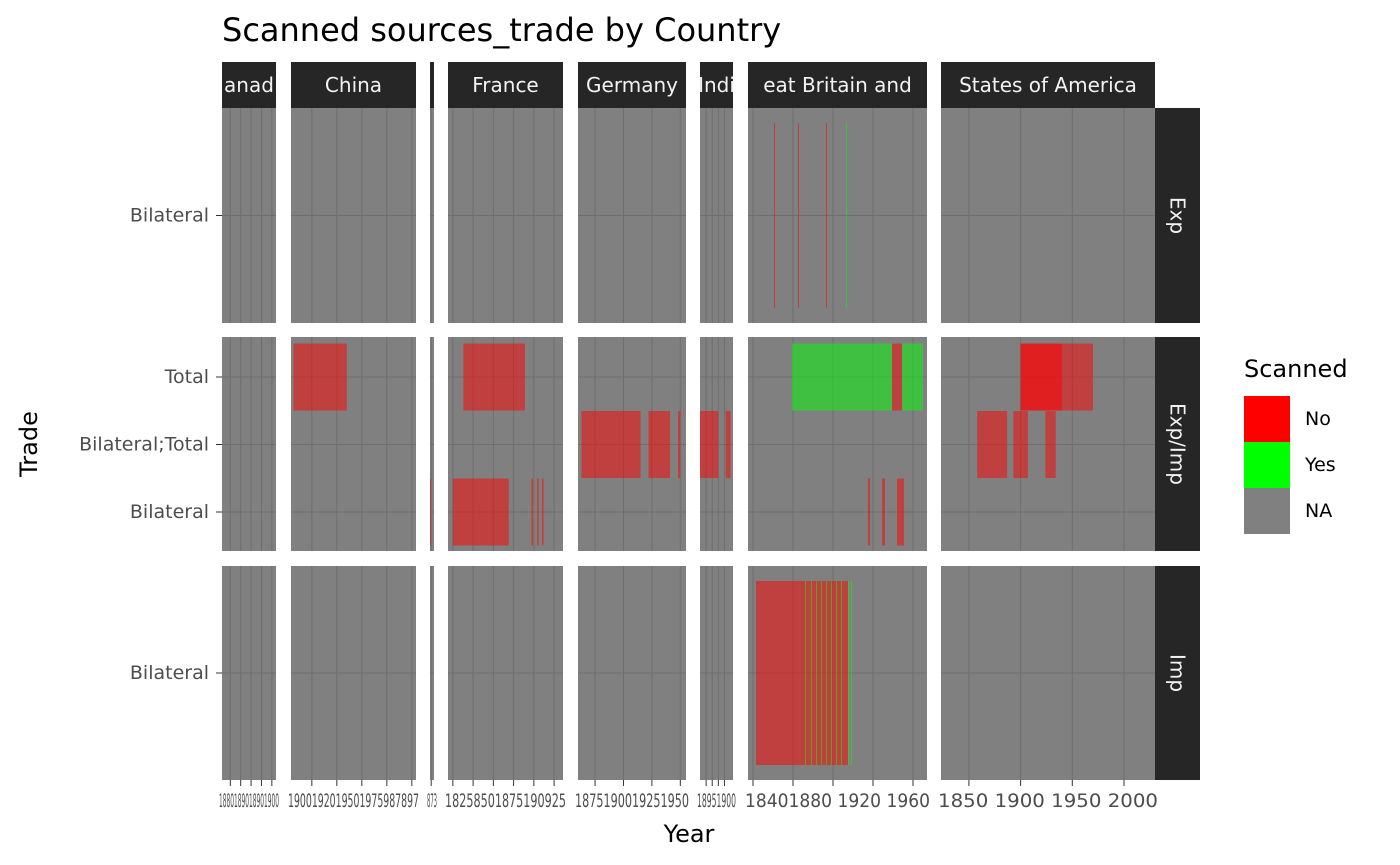 This screenshot has width=1400, height=865. Describe the element at coordinates (1267, 511) in the screenshot. I see `legend-key-na` at that location.